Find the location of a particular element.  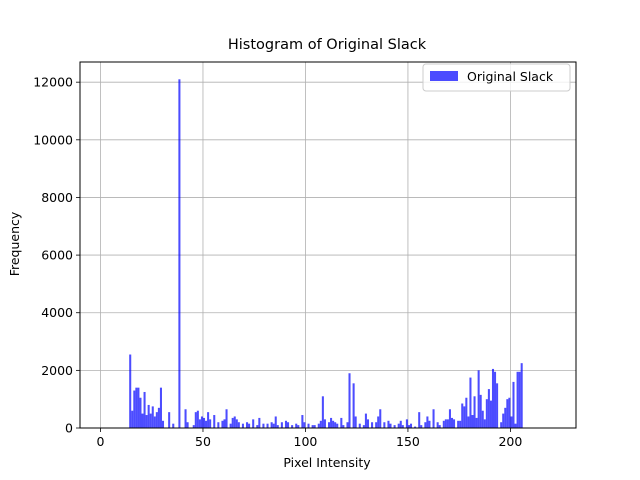

legend-frame is located at coordinates (496, 77).